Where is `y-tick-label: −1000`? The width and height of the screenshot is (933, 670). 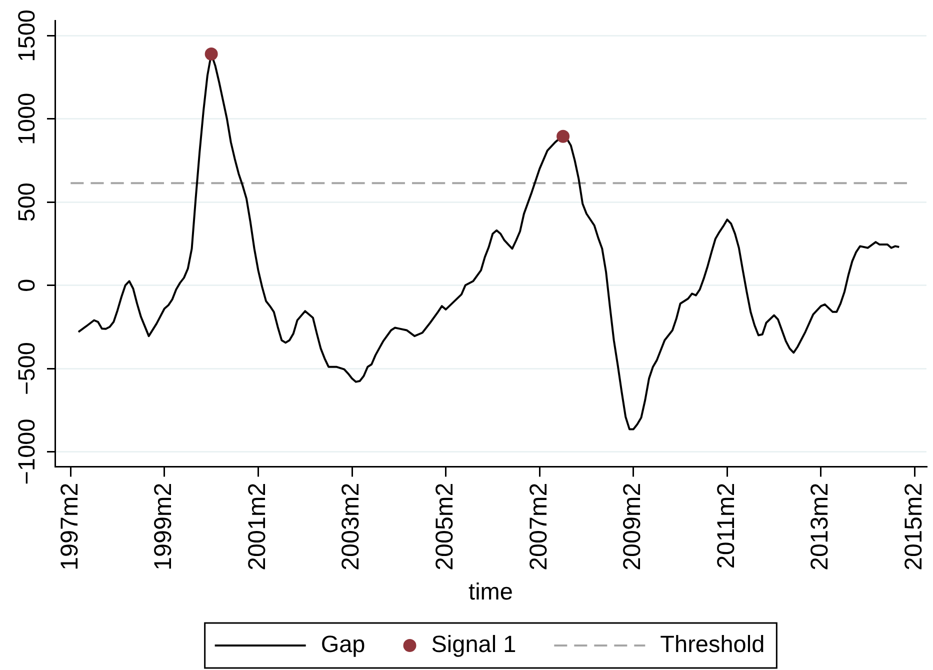
y-tick-label: −1000 is located at coordinates (26, 451).